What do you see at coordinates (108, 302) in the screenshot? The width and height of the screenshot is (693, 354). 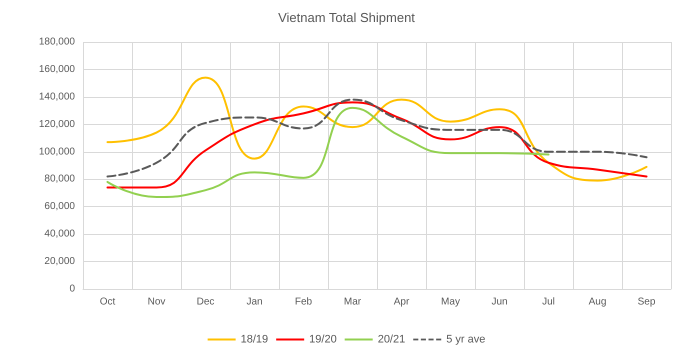 I see `x-tick-label: Oct` at bounding box center [108, 302].